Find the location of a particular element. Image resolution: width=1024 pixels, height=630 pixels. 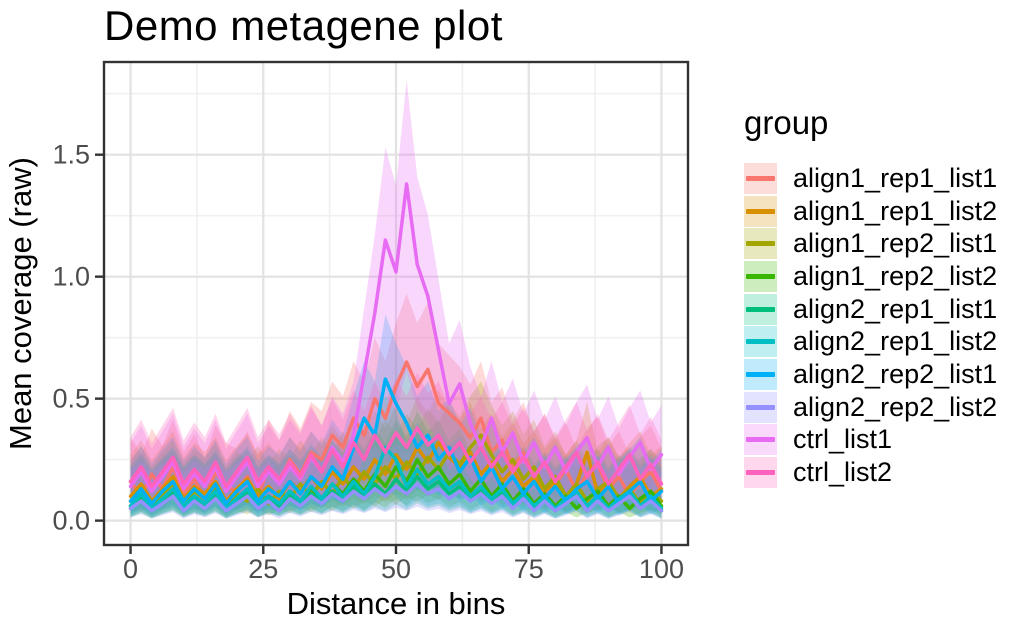

legend-entry-align1_rep1_list2: align1_rep1_list2 is located at coordinates (870, 211).